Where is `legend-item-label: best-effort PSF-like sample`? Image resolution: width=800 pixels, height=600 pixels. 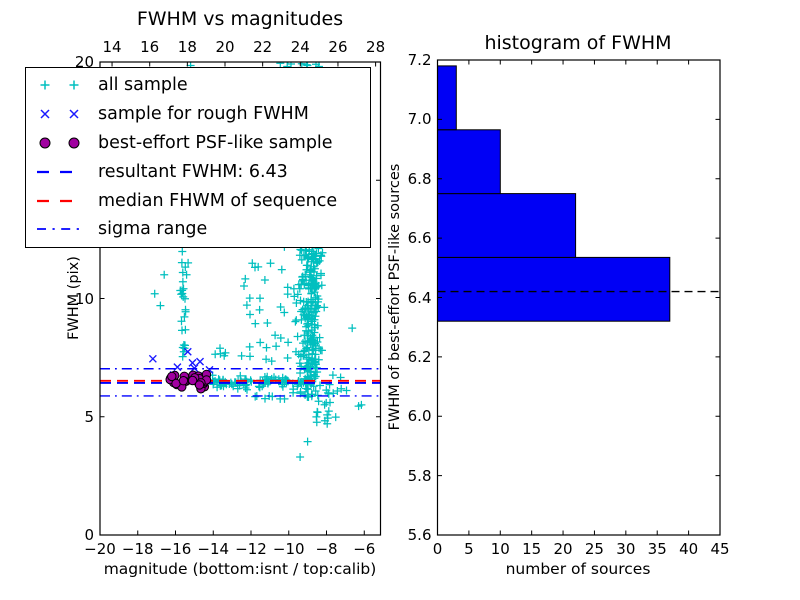
legend-item-label: best-effort PSF-like sample is located at coordinates (215, 142).